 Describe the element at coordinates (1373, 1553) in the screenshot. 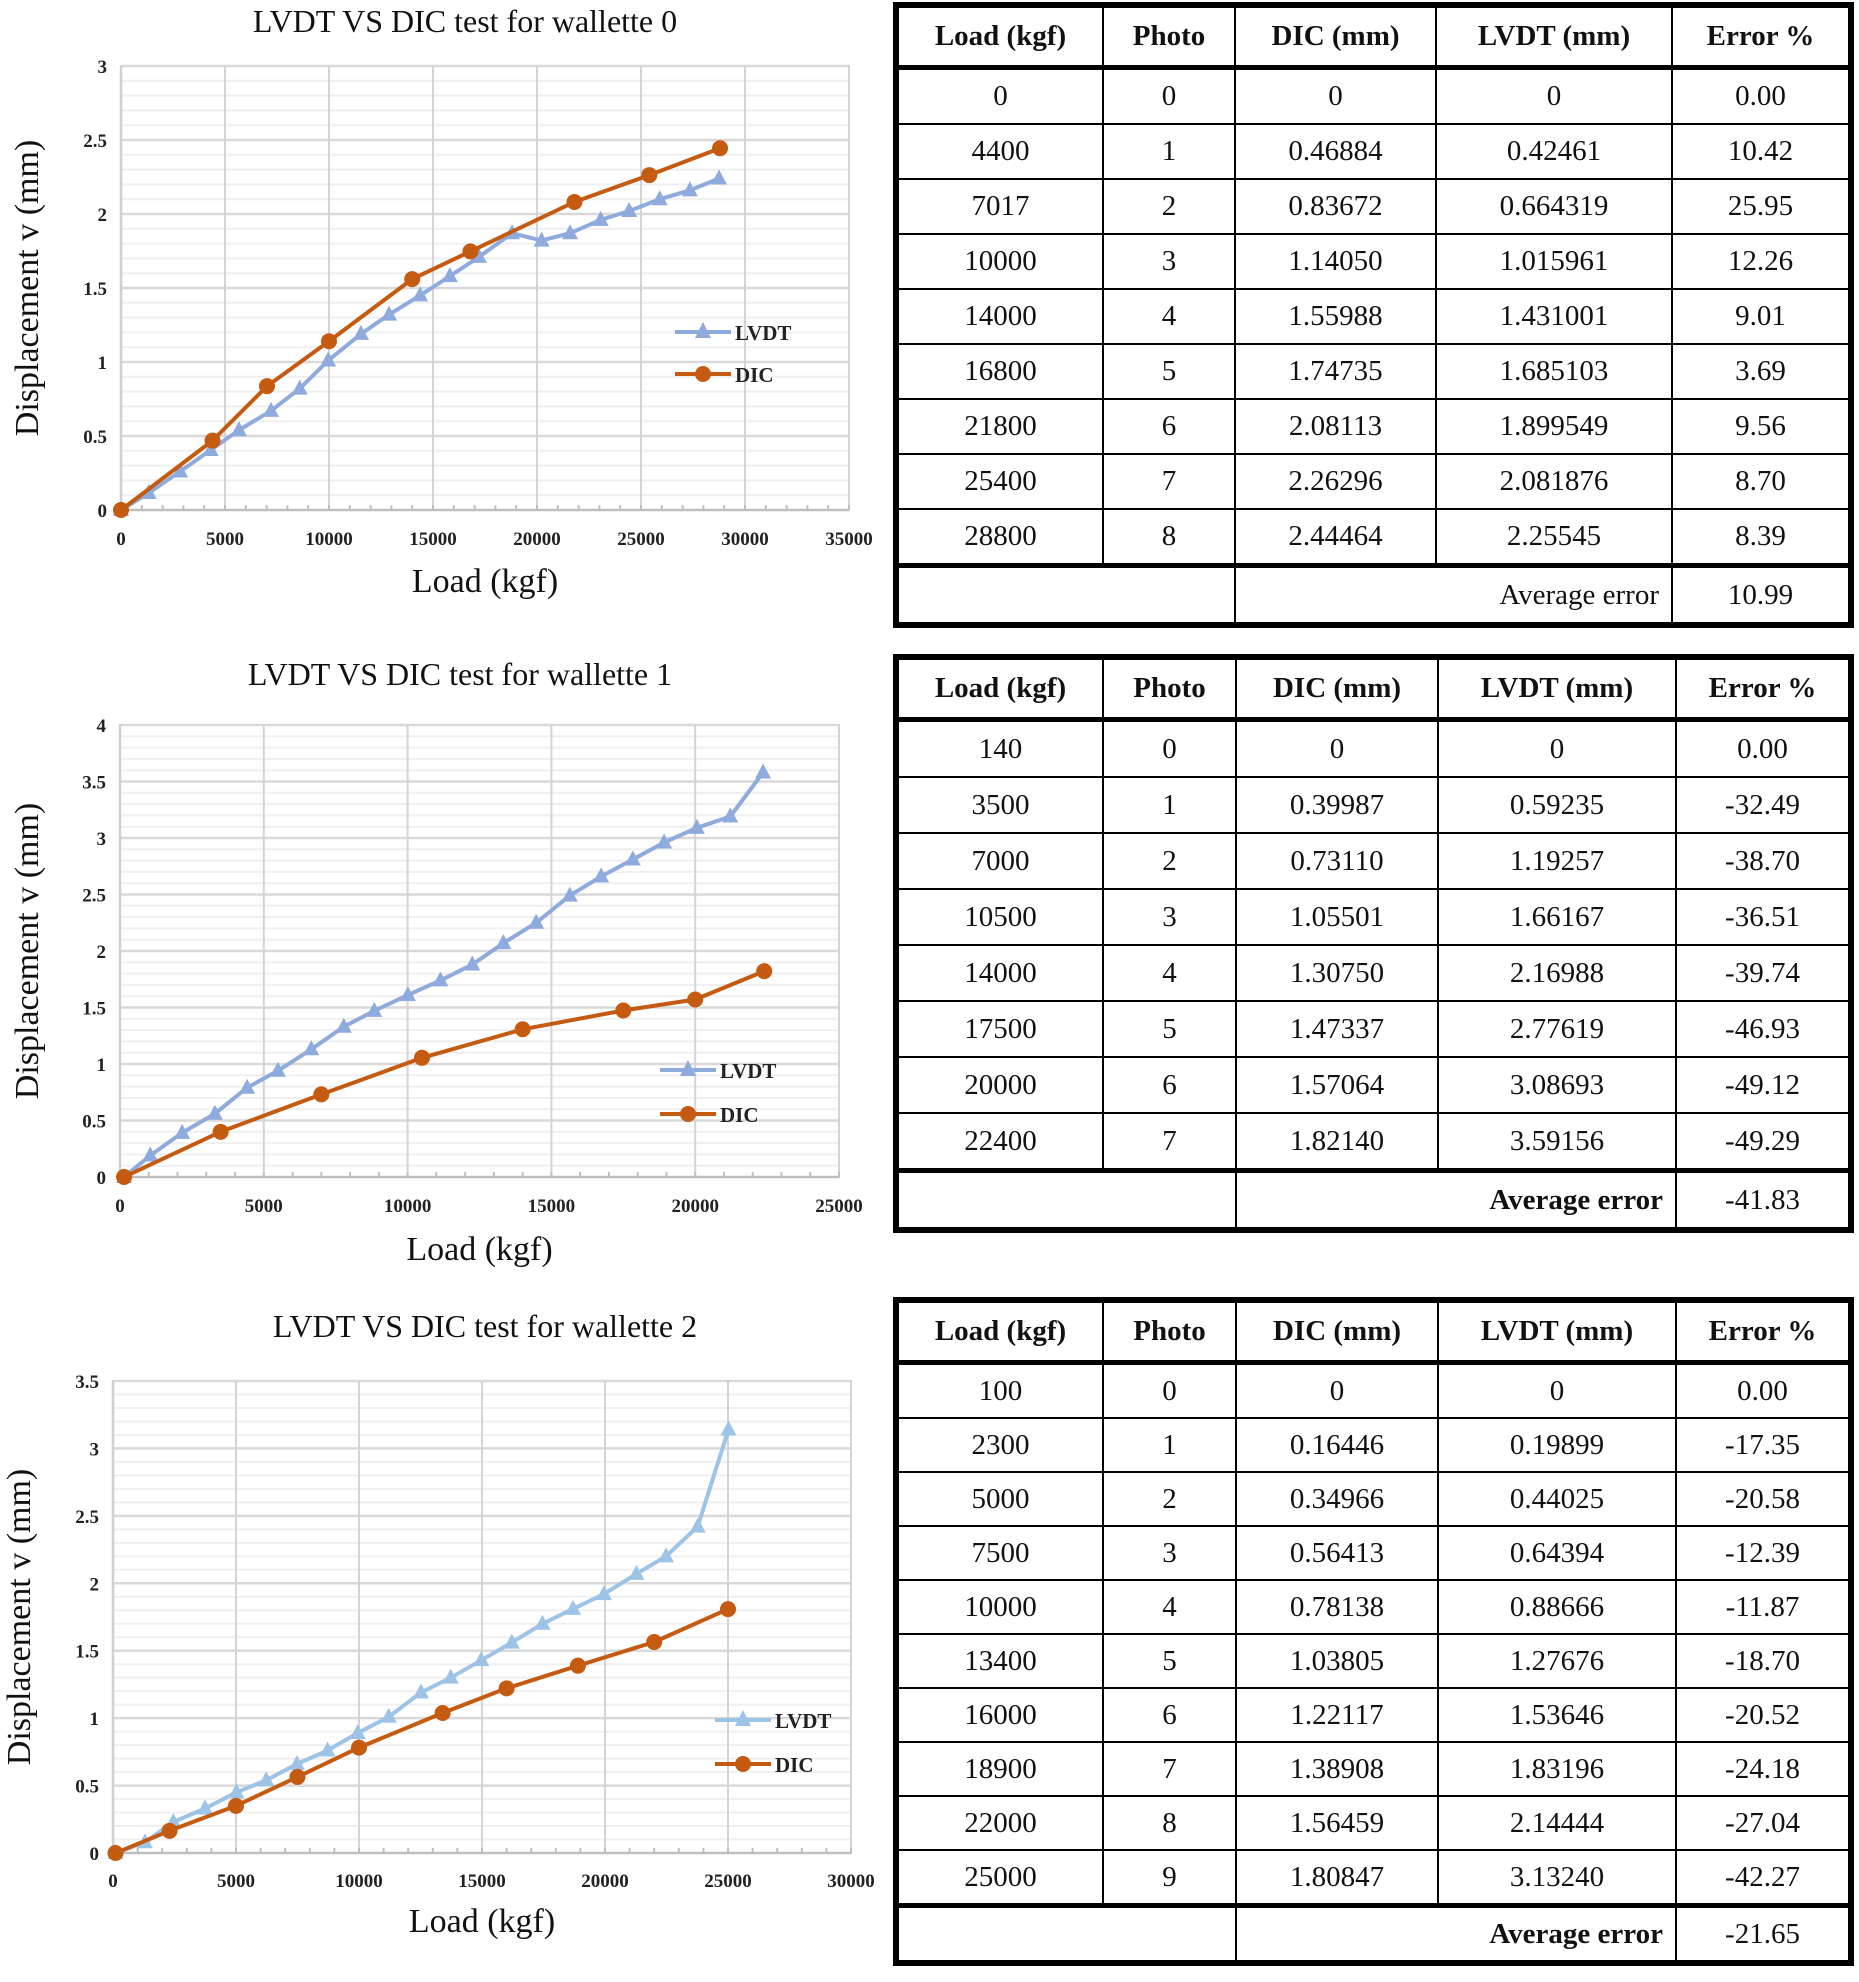

I see `table-row: 7500 3 0.56413 0.64394 -12.39` at that location.